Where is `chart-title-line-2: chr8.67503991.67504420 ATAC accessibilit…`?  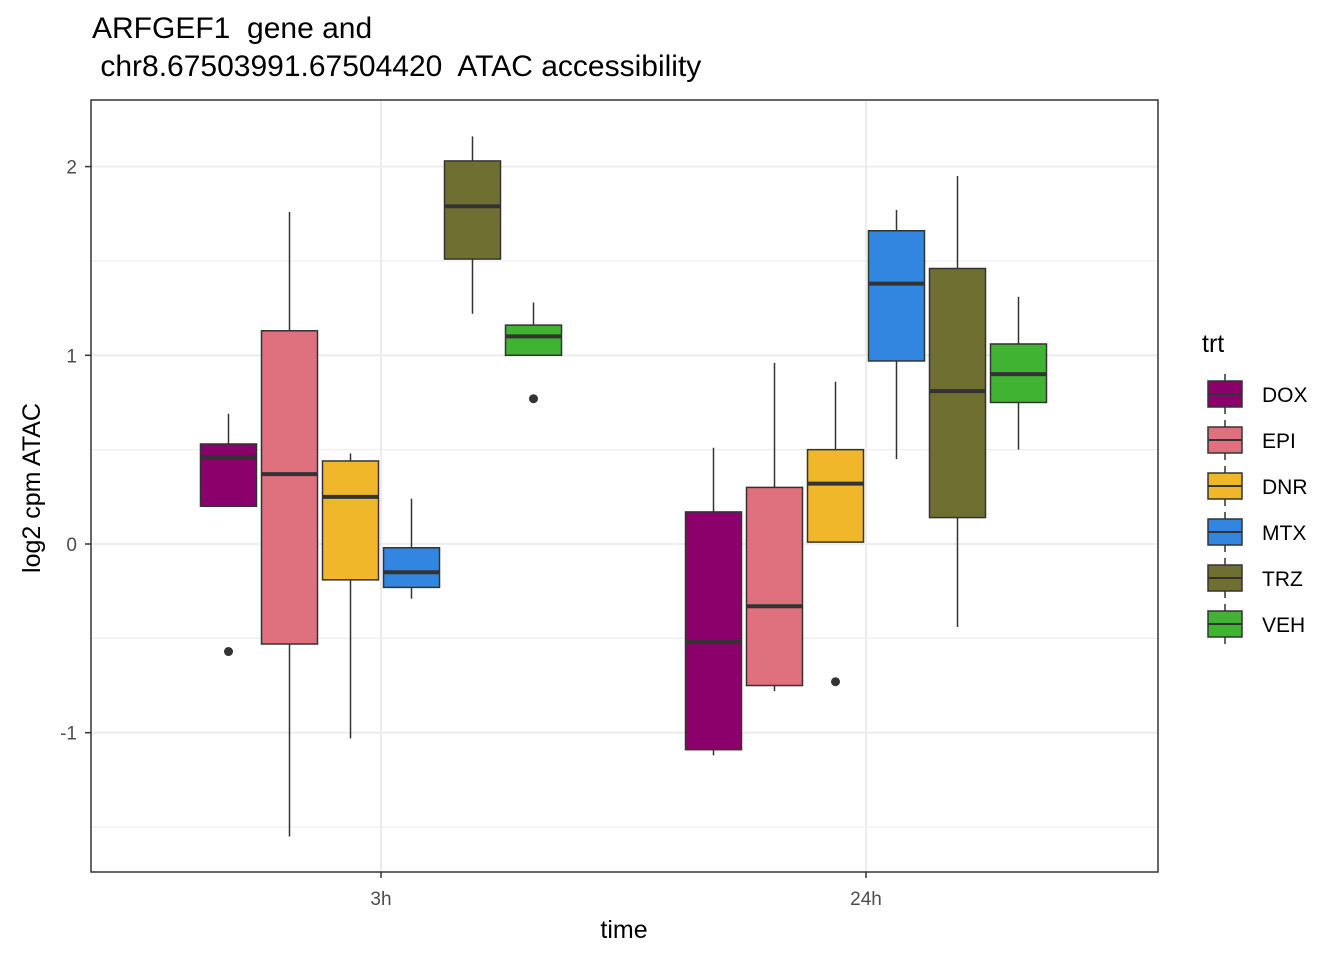 chart-title-line-2: chr8.67503991.67504420 ATAC accessibilit… is located at coordinates (397, 66).